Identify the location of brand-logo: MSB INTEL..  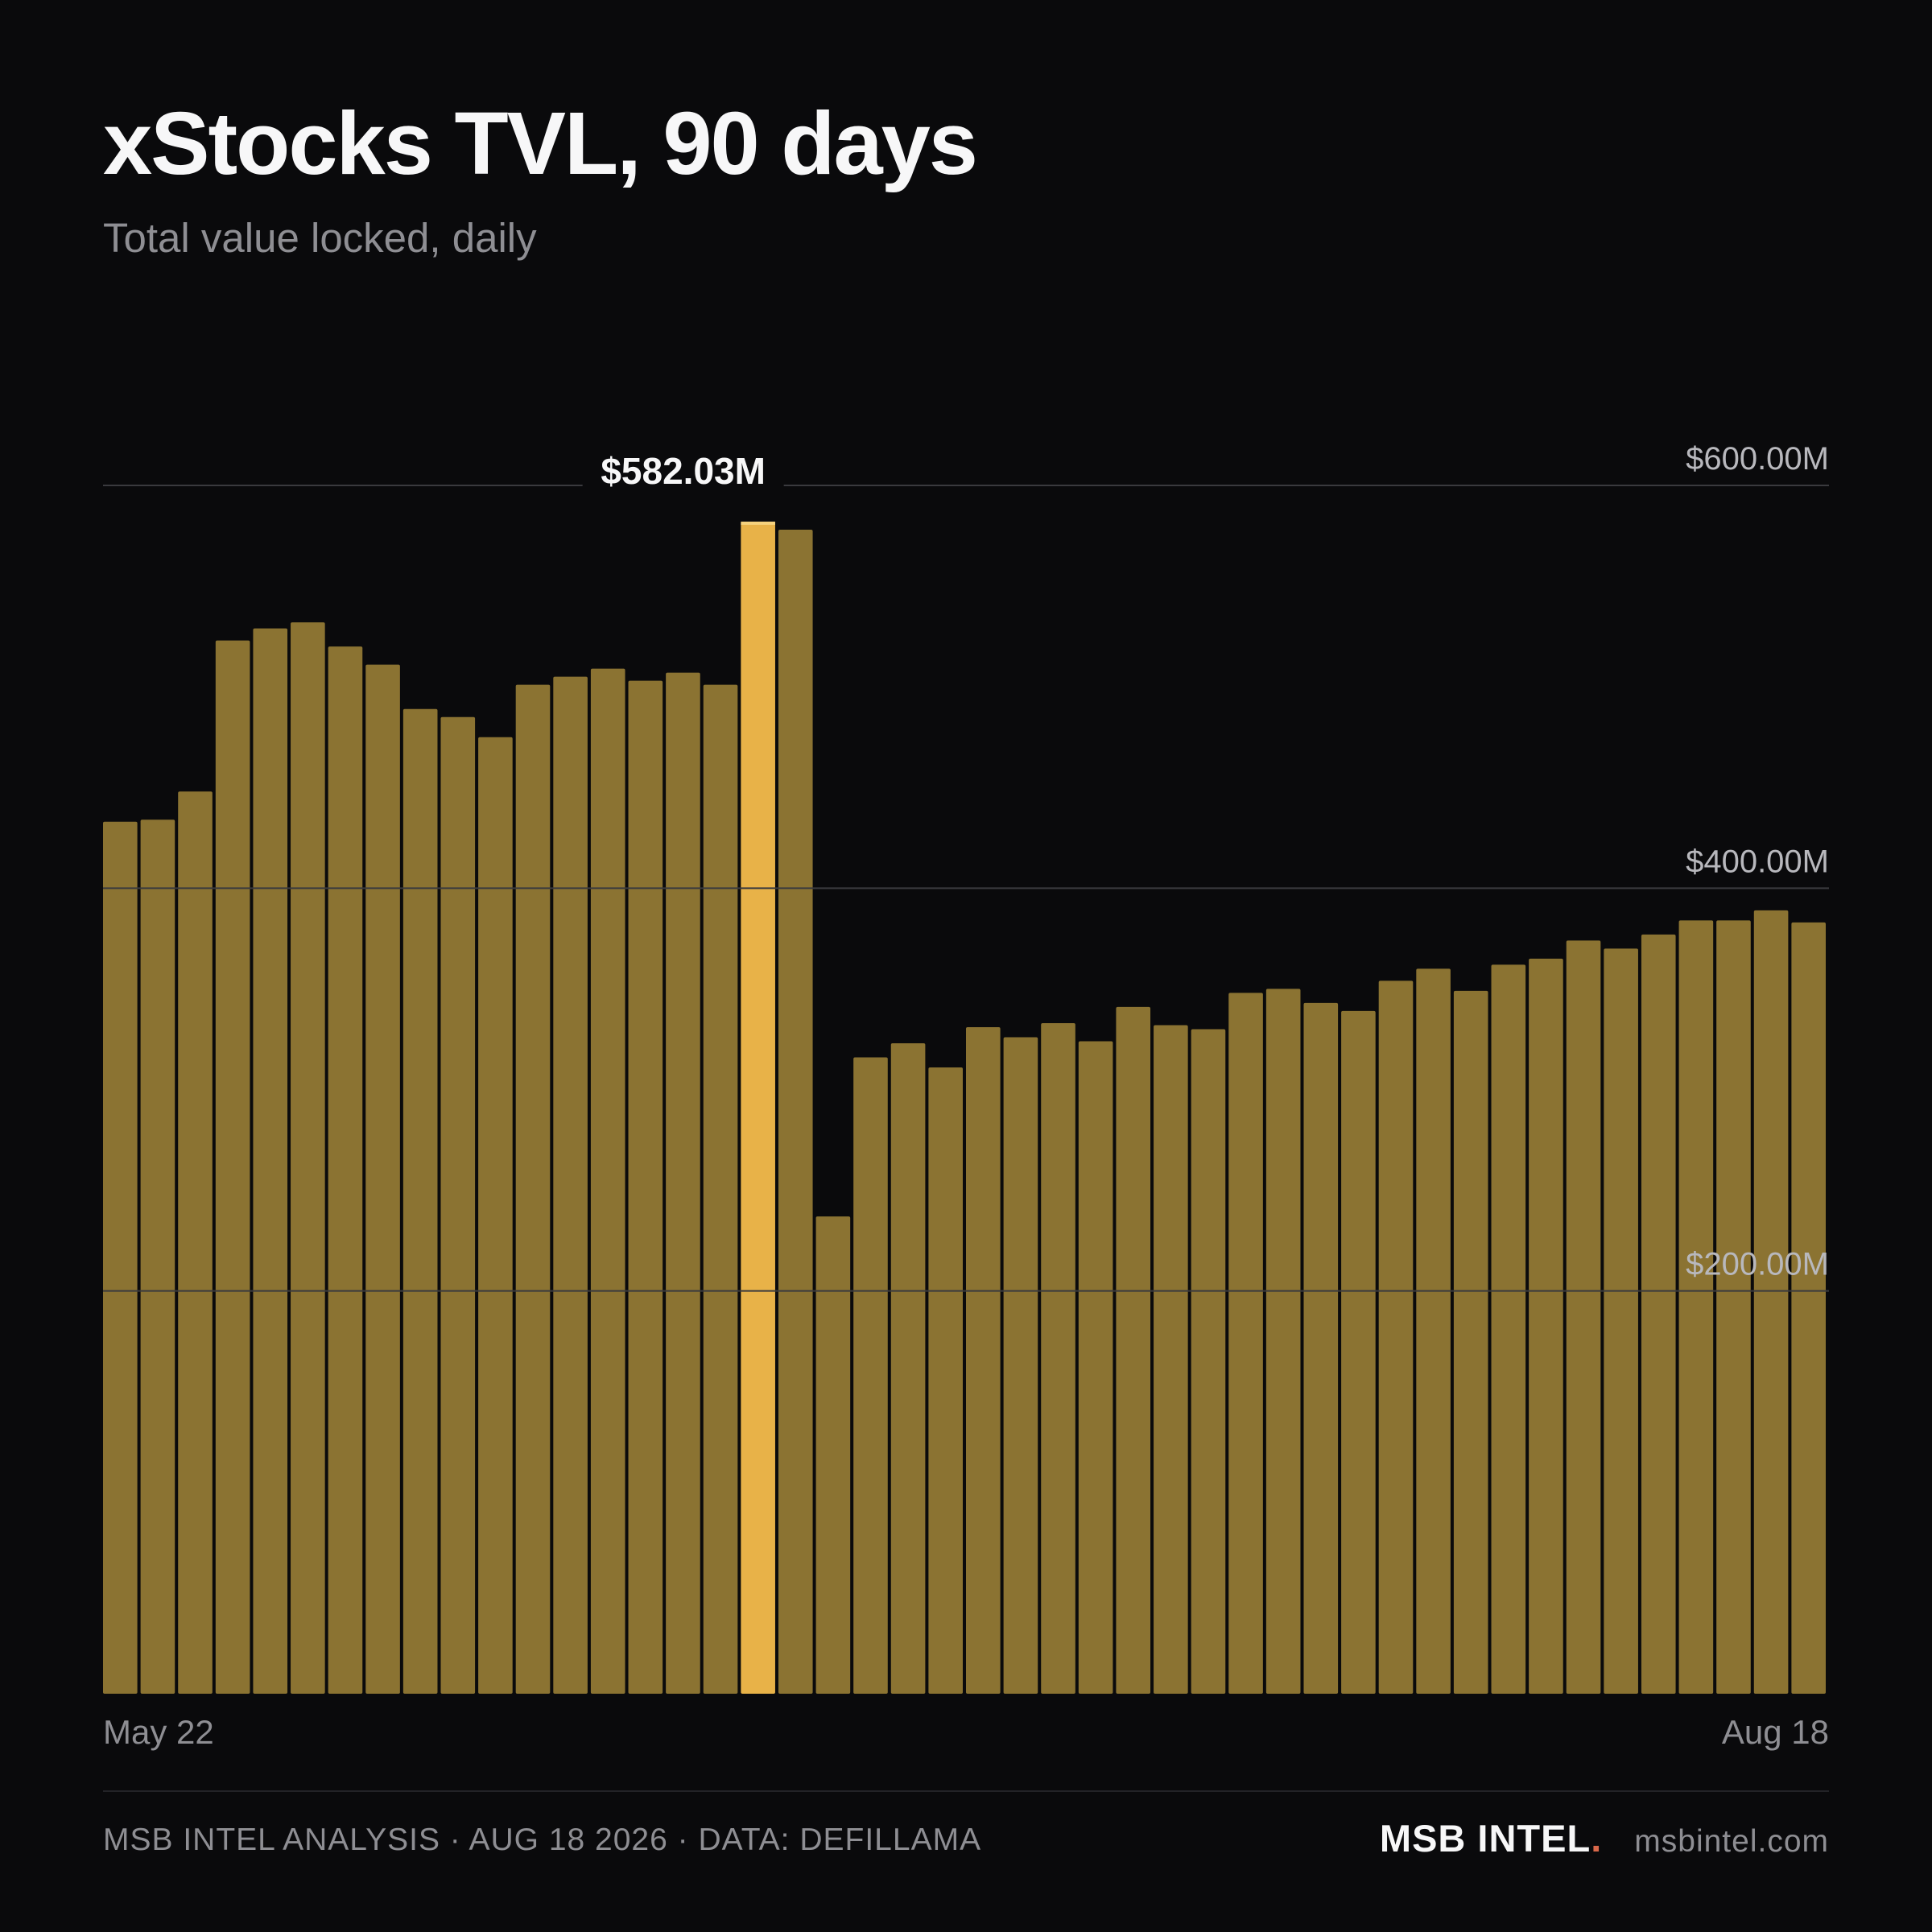
(1491, 1838).